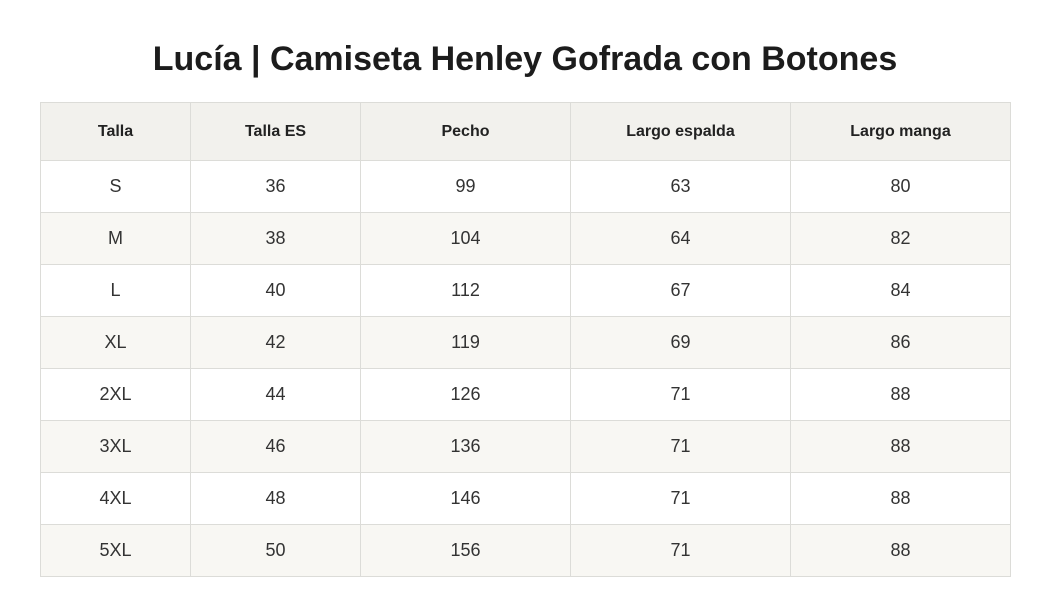 This screenshot has height=616, width=1050. Describe the element at coordinates (115, 290) in the screenshot. I see `cell-talla: L` at that location.